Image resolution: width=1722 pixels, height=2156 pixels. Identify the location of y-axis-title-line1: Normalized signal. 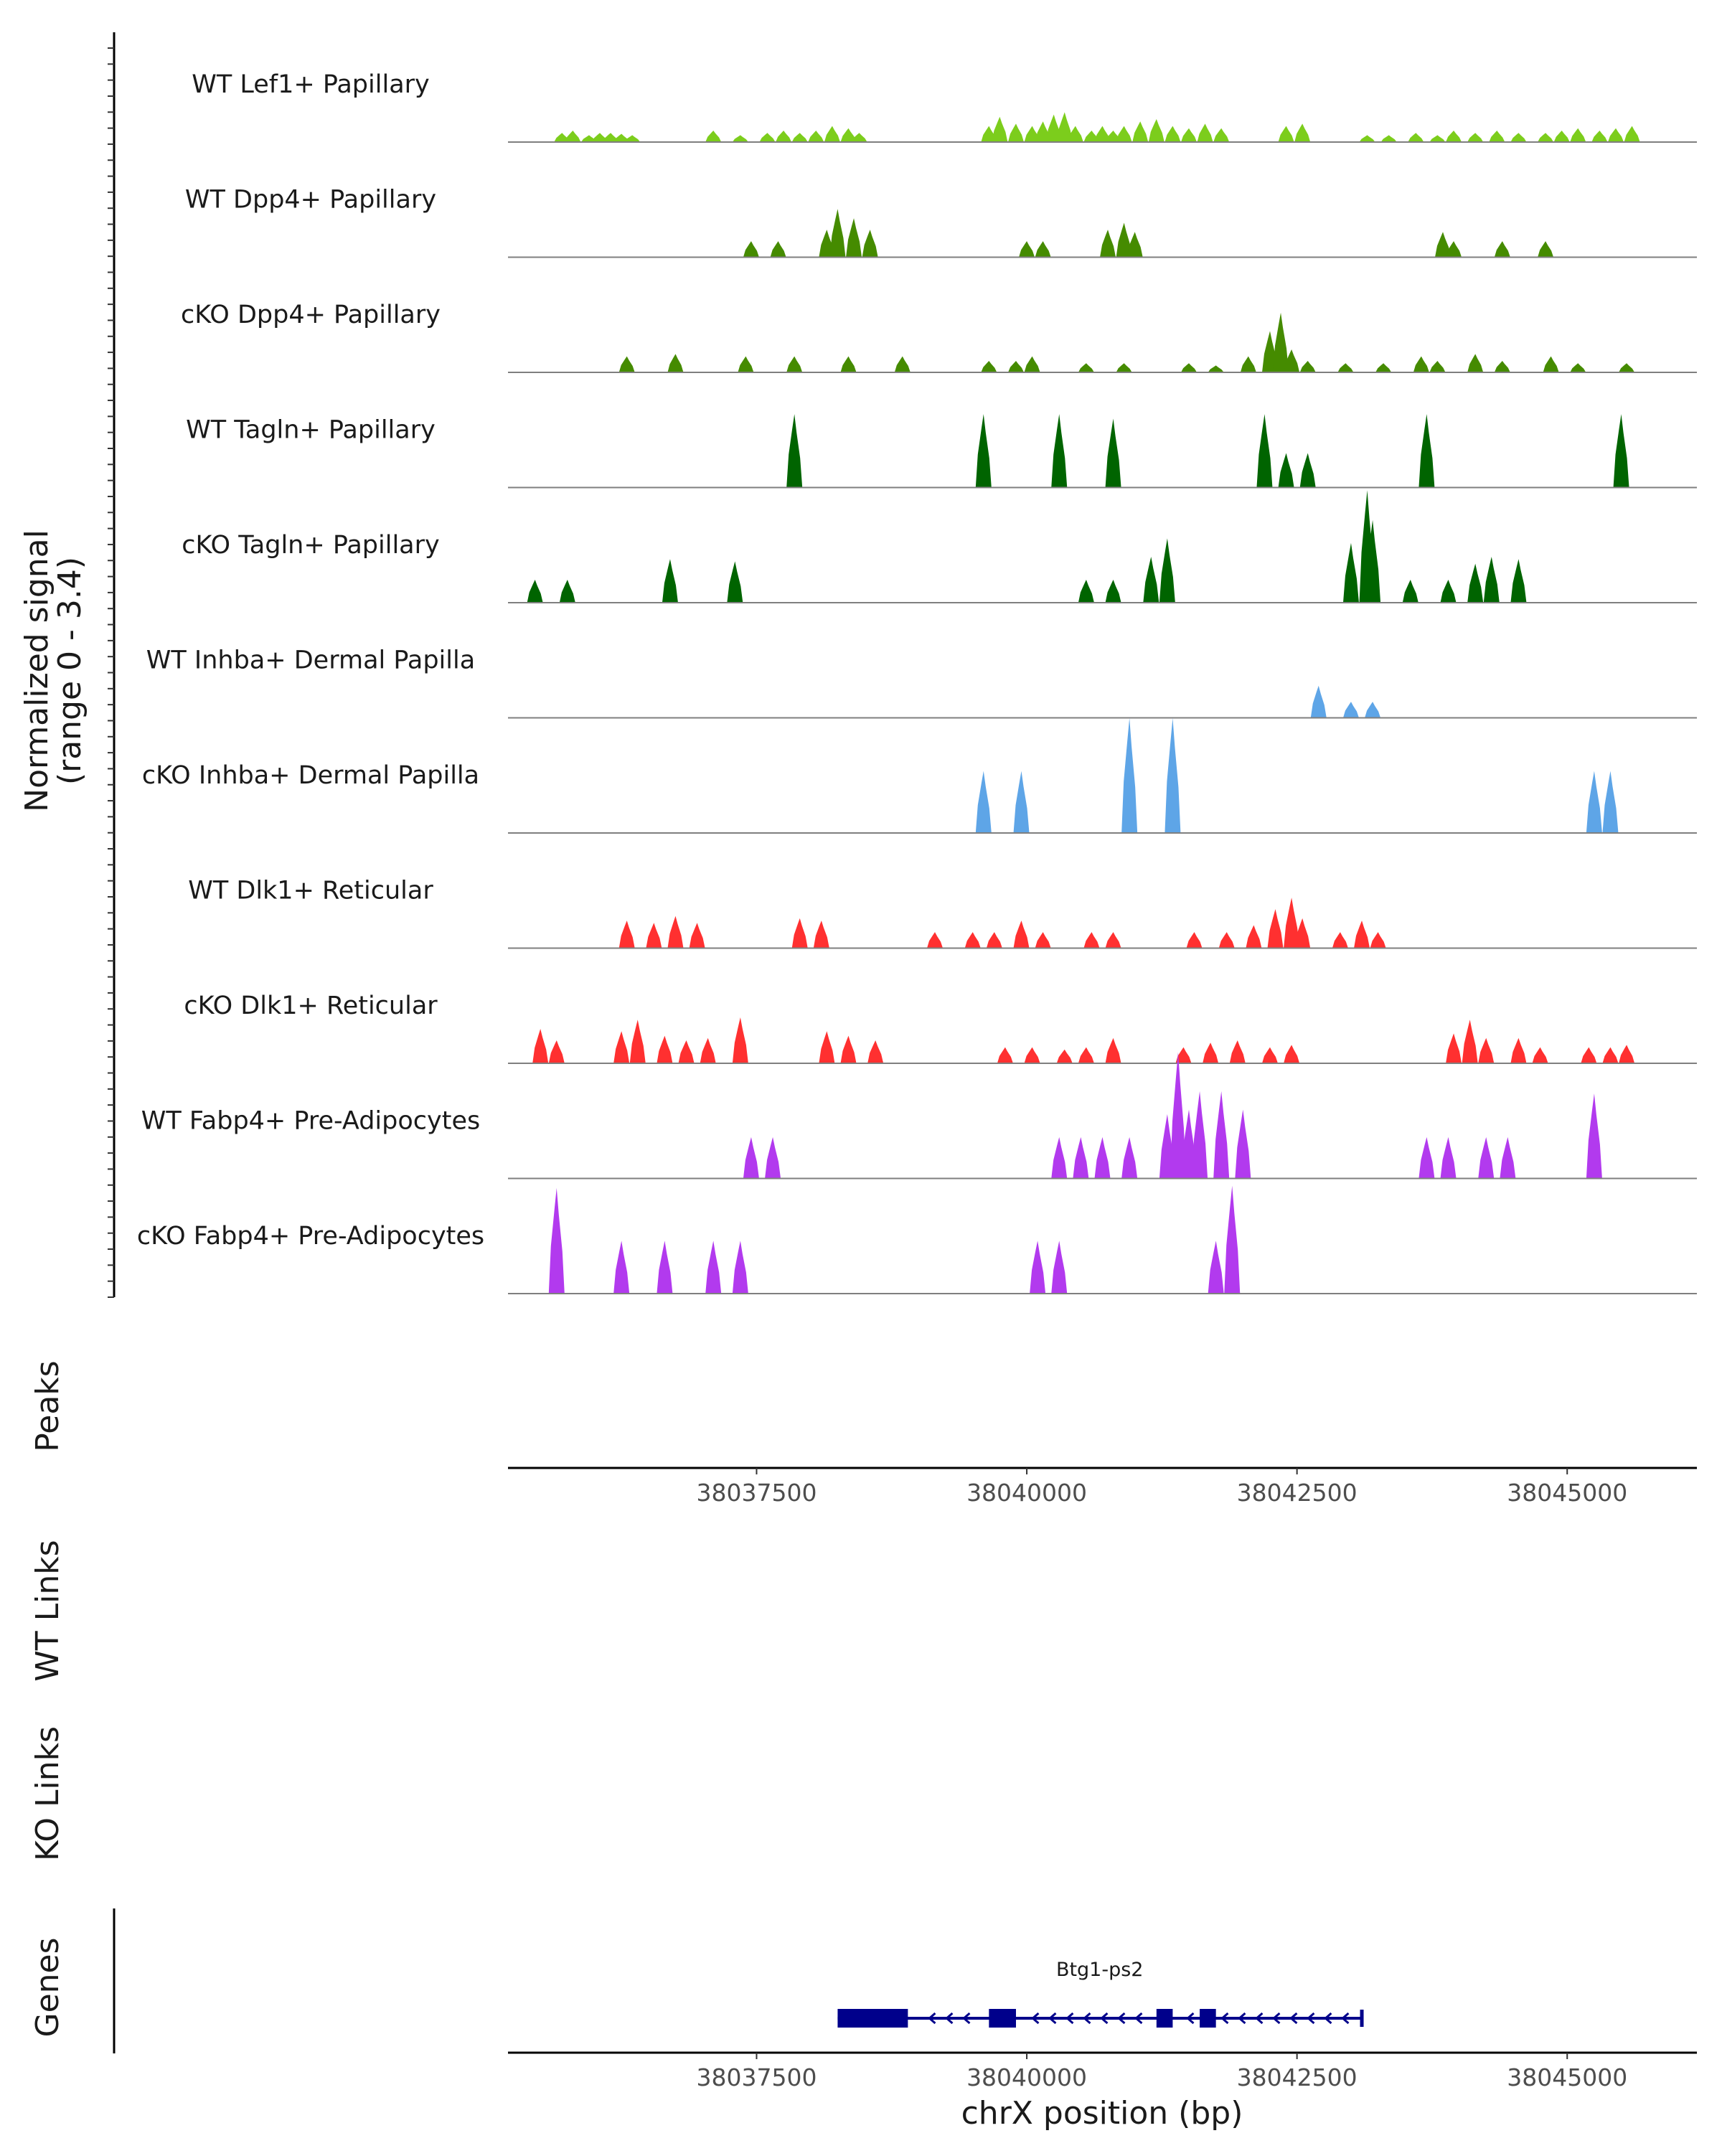
(37, 671).